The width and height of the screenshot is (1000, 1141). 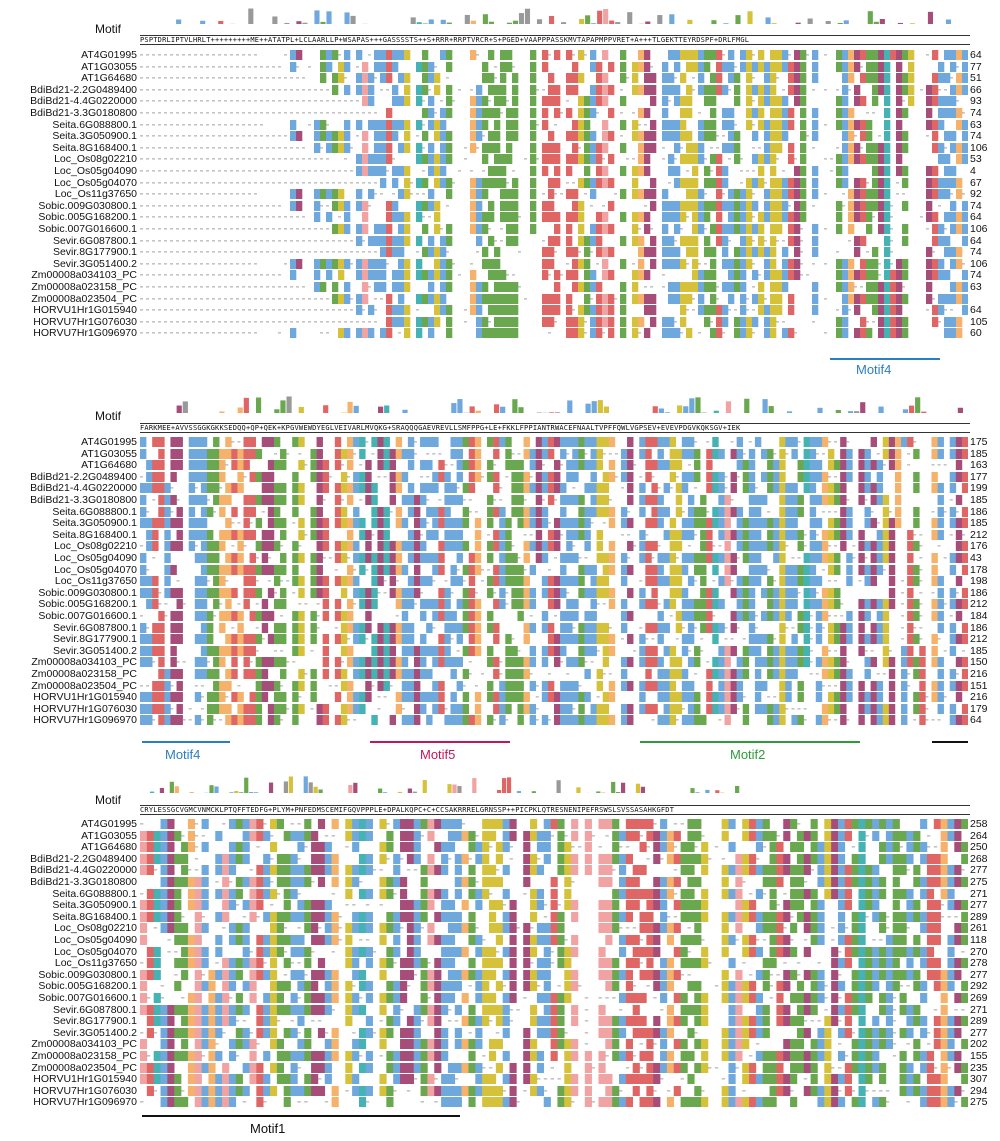 I want to click on end-position: 4, so click(x=973, y=171).